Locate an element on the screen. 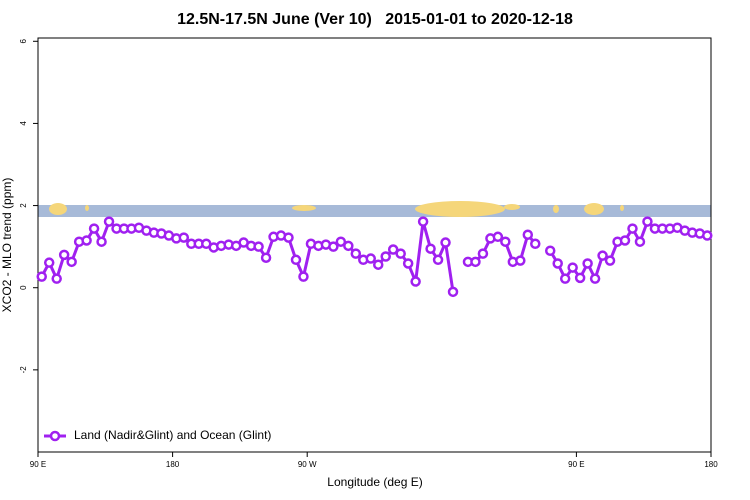  y-tick-label: 6 is located at coordinates (23, 41).